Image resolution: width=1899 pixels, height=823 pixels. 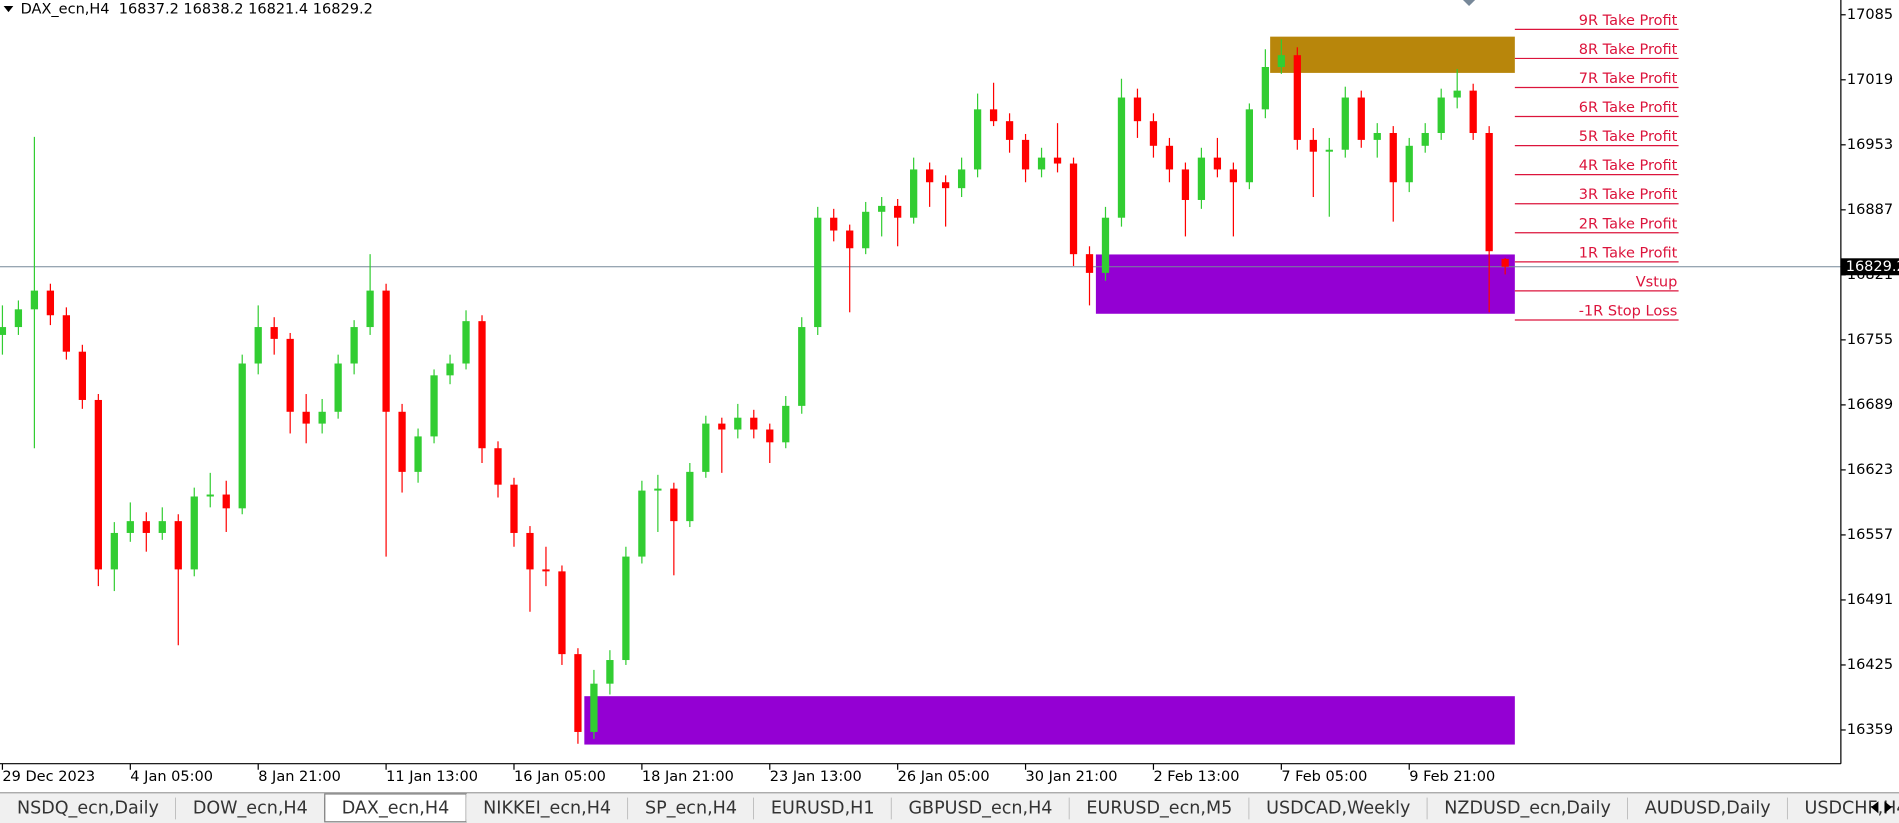 What do you see at coordinates (1324, 777) in the screenshot?
I see `x-tick-label: 7 Feb 05:00` at bounding box center [1324, 777].